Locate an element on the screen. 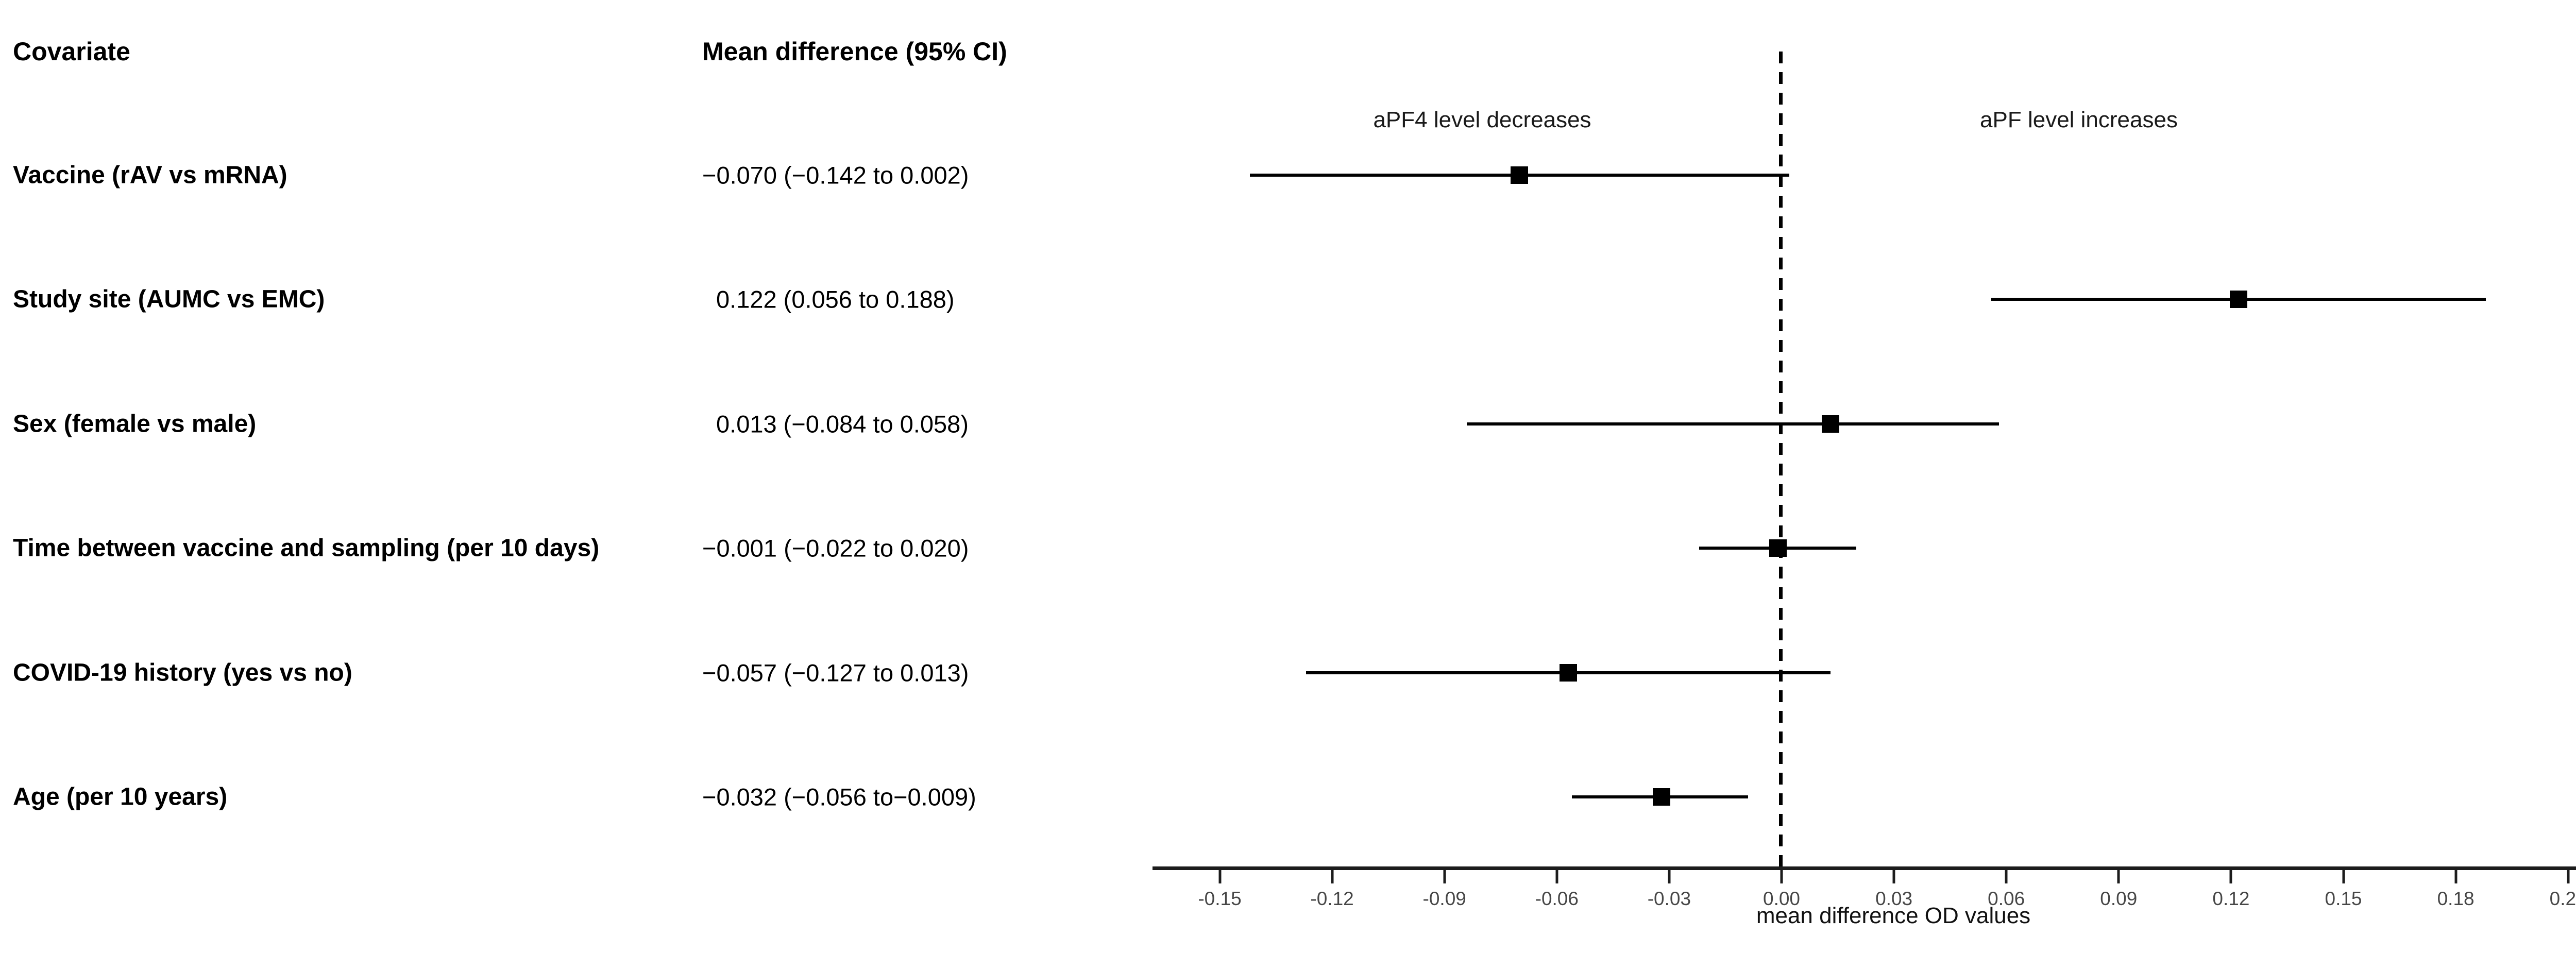  x-axis-tick-label: 0.03 is located at coordinates (1894, 898).